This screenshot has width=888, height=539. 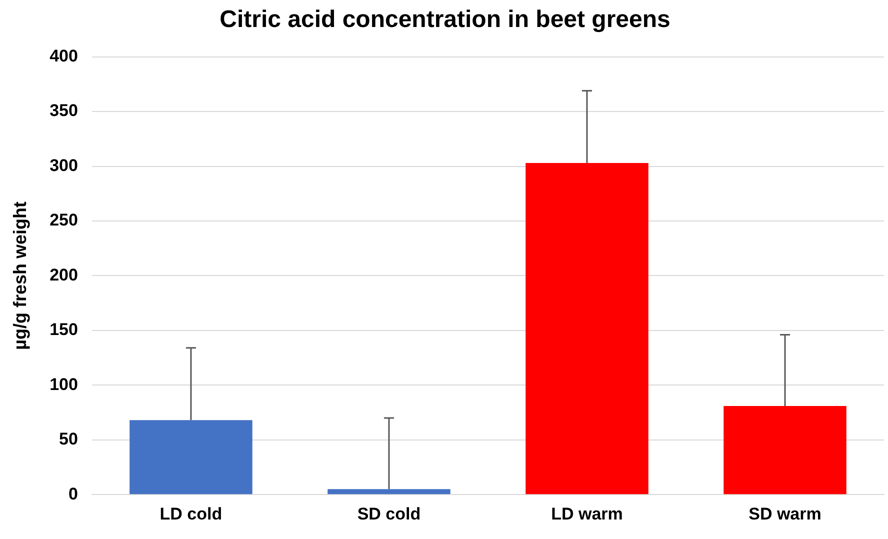 What do you see at coordinates (64, 110) in the screenshot?
I see `y-tick-label: 350` at bounding box center [64, 110].